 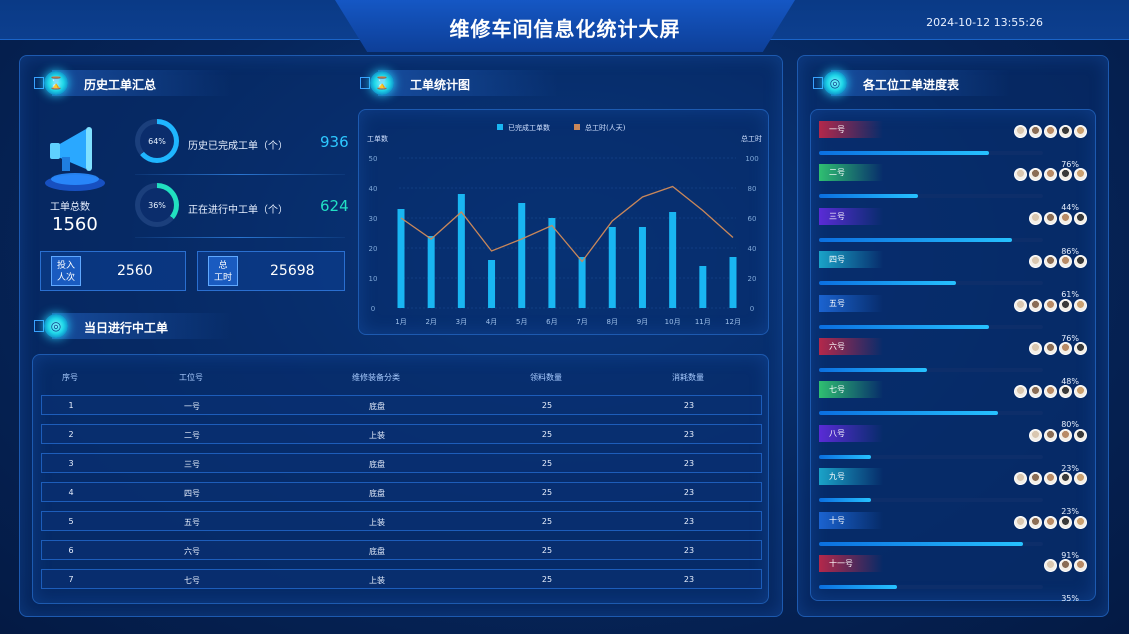 What do you see at coordinates (430, 322) in the screenshot?
I see `x-tick: 2月` at bounding box center [430, 322].